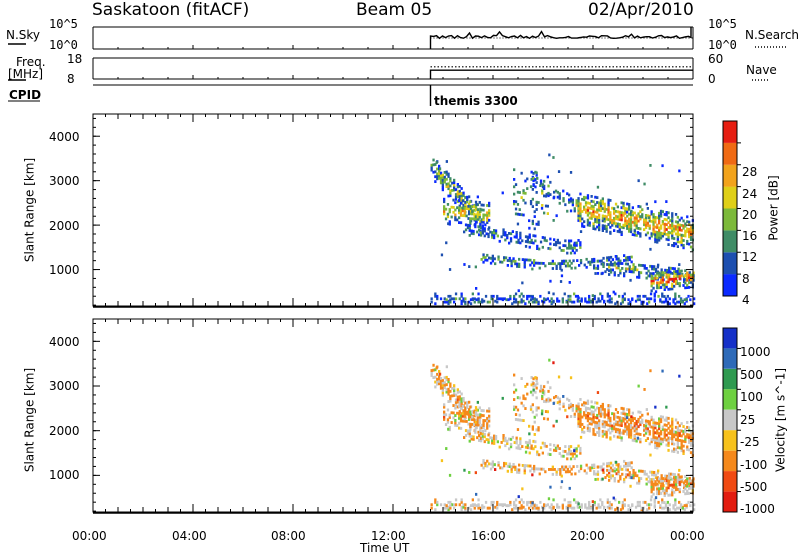 The image size is (800, 555). Describe the element at coordinates (730, 461) in the screenshot. I see `velocity-colorbar-swatch` at that location.